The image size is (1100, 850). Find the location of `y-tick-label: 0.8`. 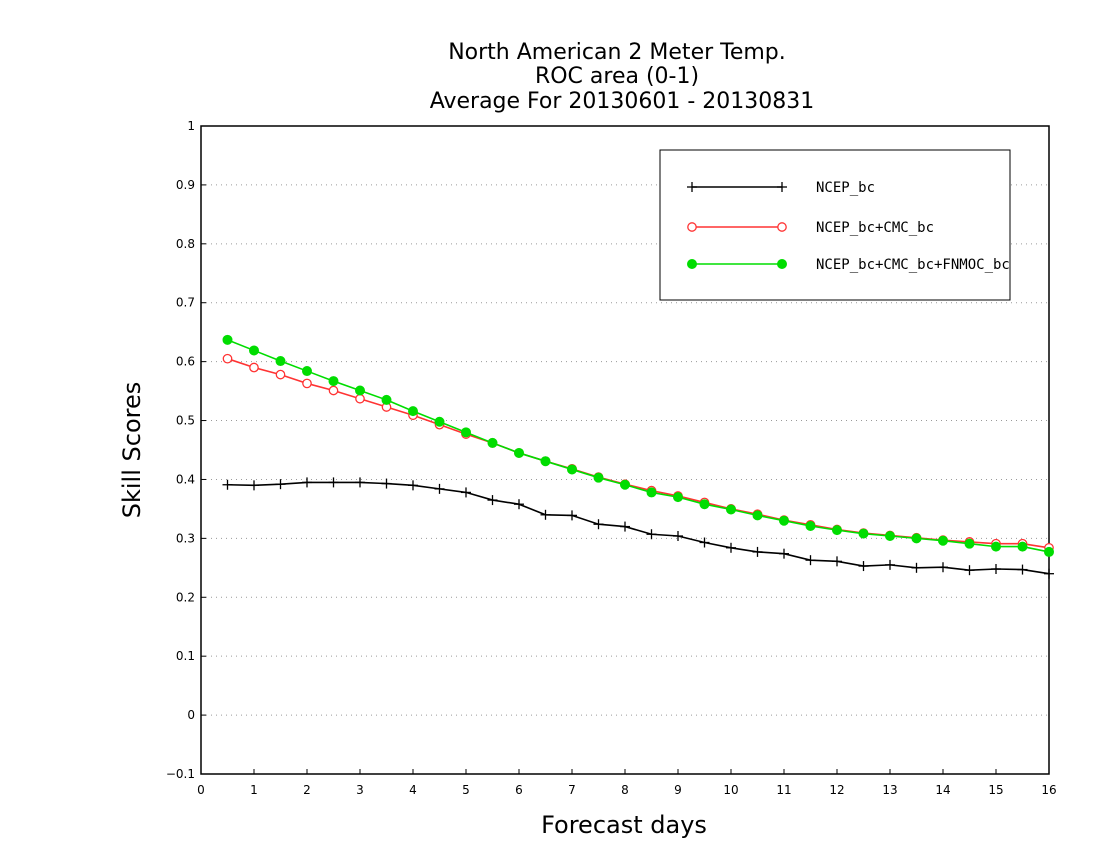

y-tick-label: 0.8 is located at coordinates (185, 244).